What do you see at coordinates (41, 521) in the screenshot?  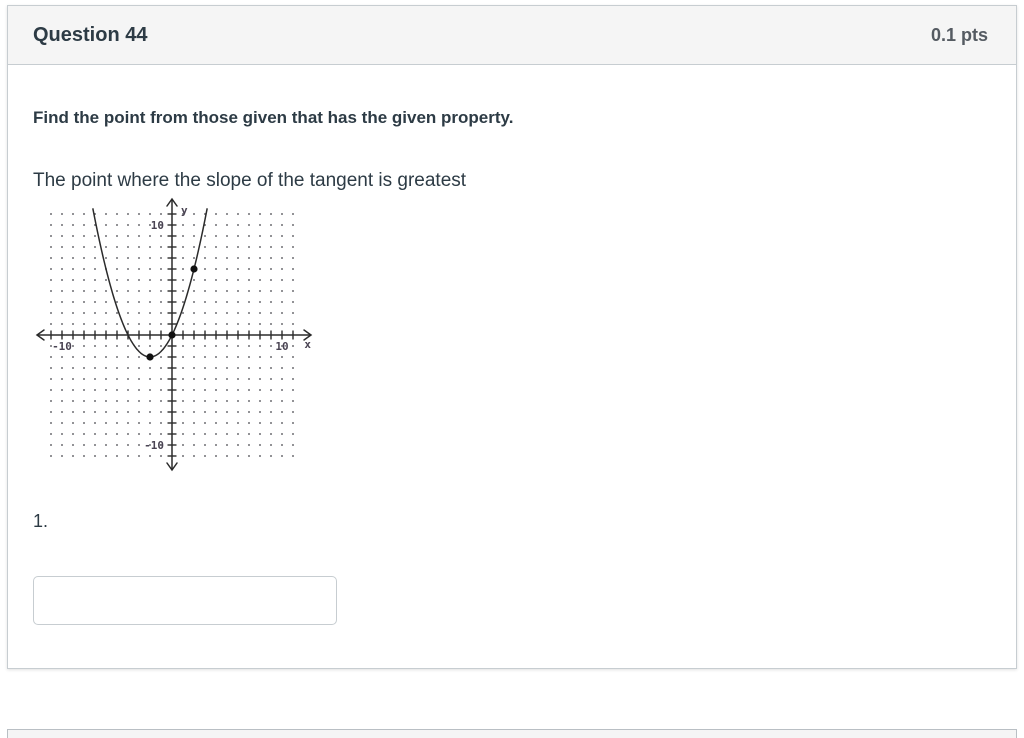 I see `answer-number-label: 1.` at bounding box center [41, 521].